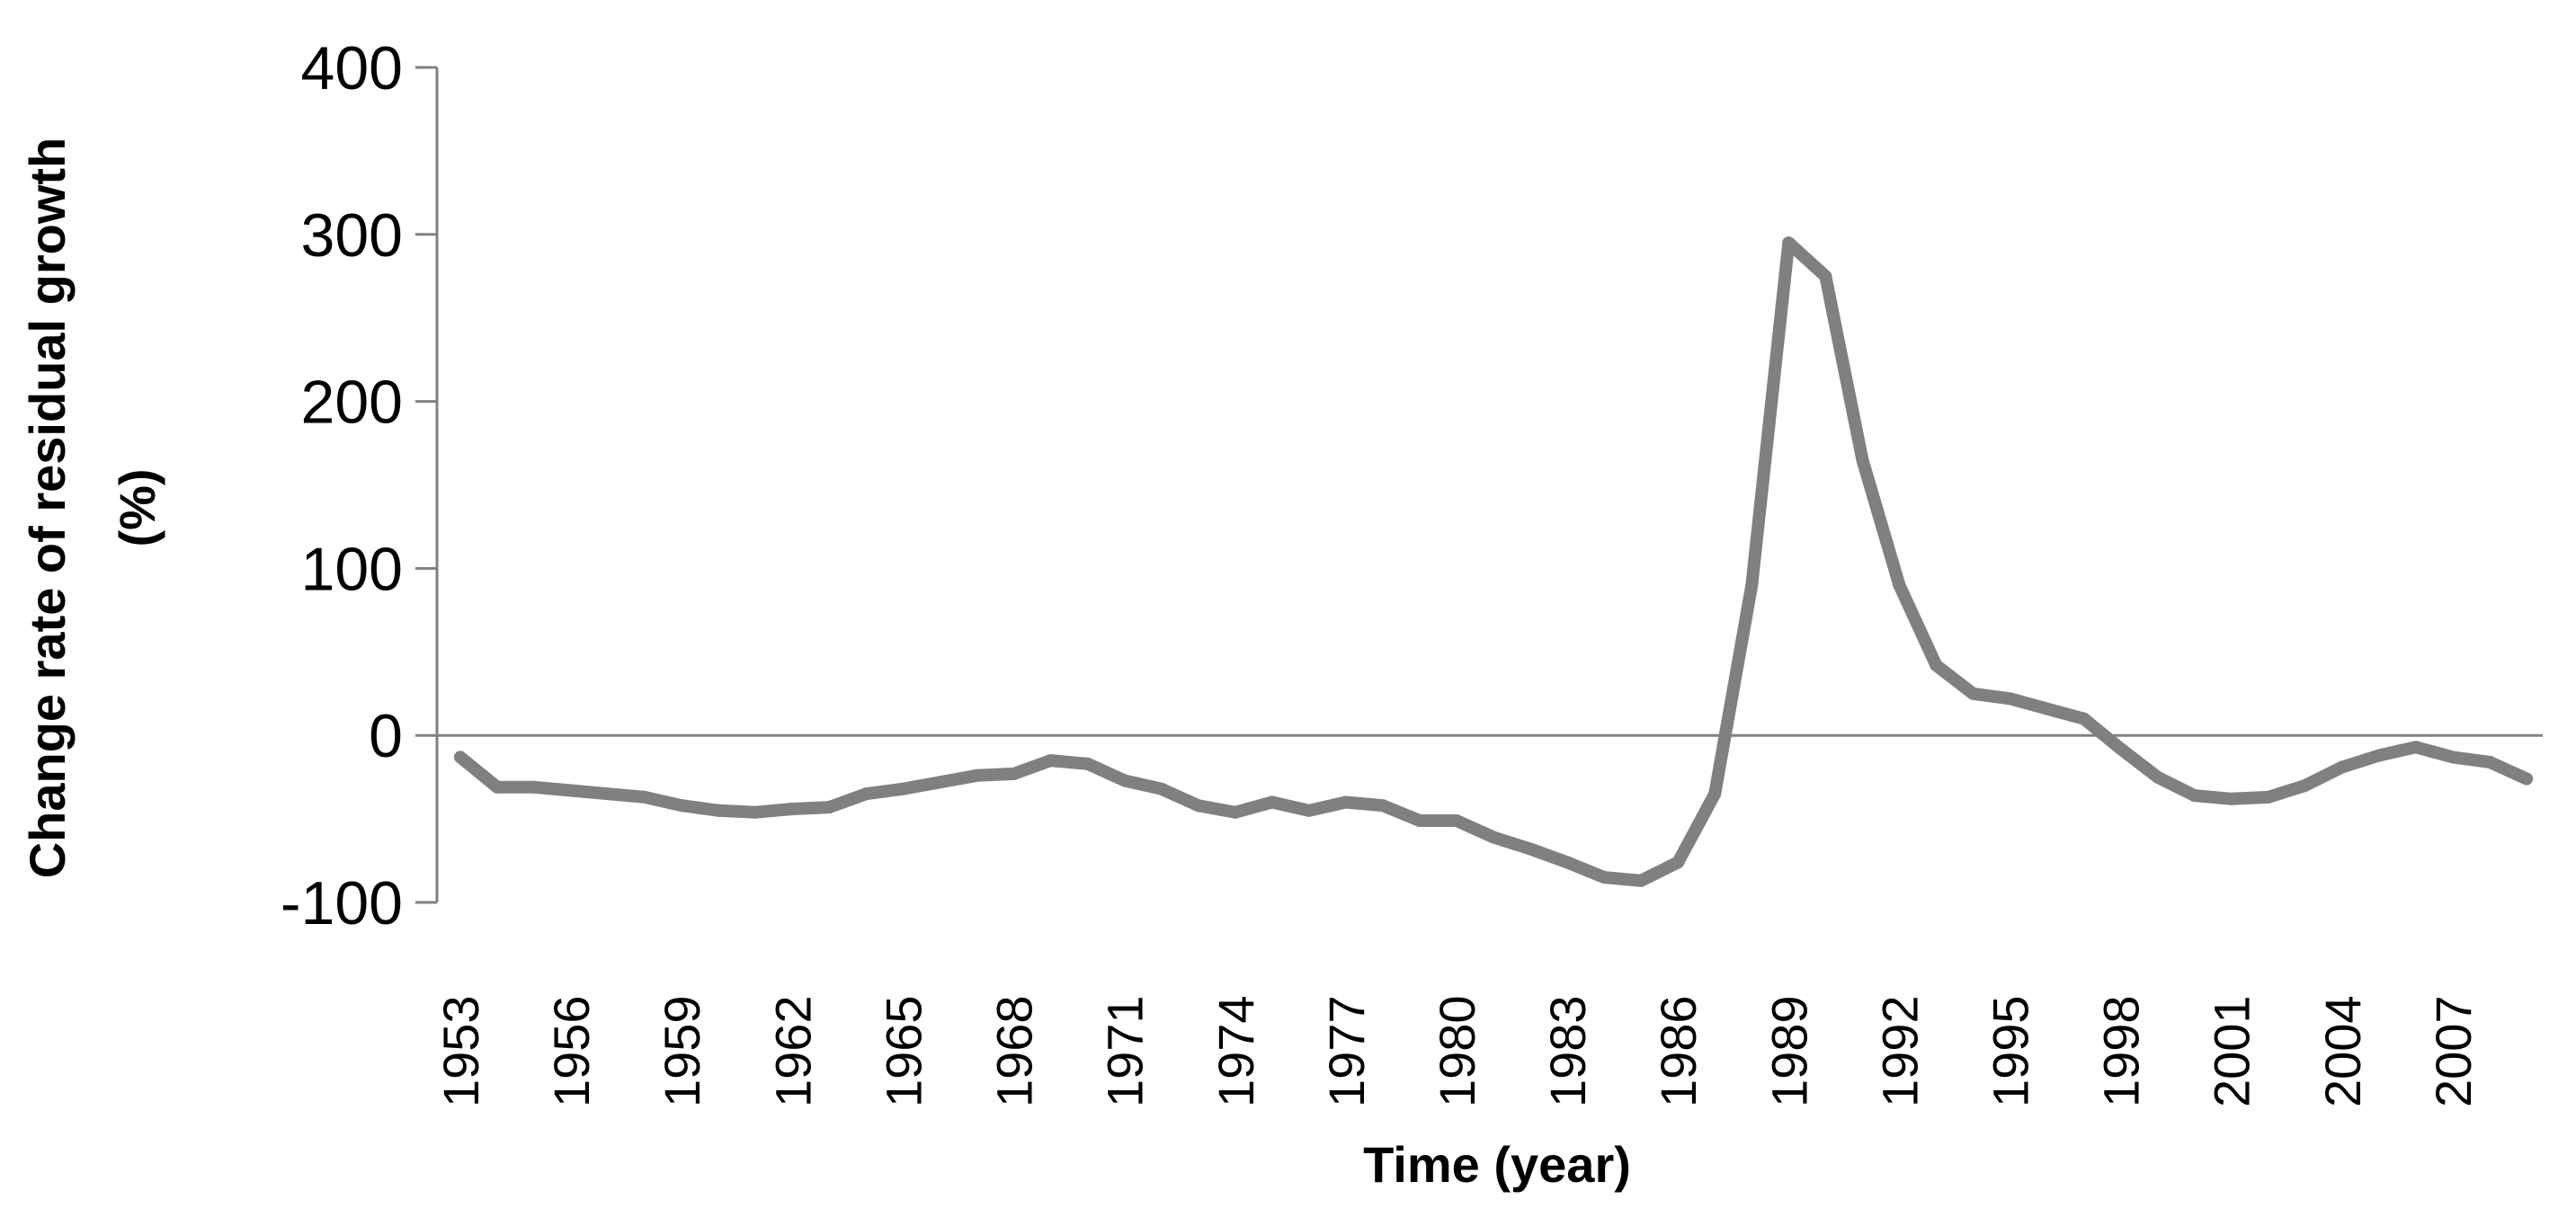  What do you see at coordinates (1789, 1051) in the screenshot?
I see `x-tick-label: 1989` at bounding box center [1789, 1051].